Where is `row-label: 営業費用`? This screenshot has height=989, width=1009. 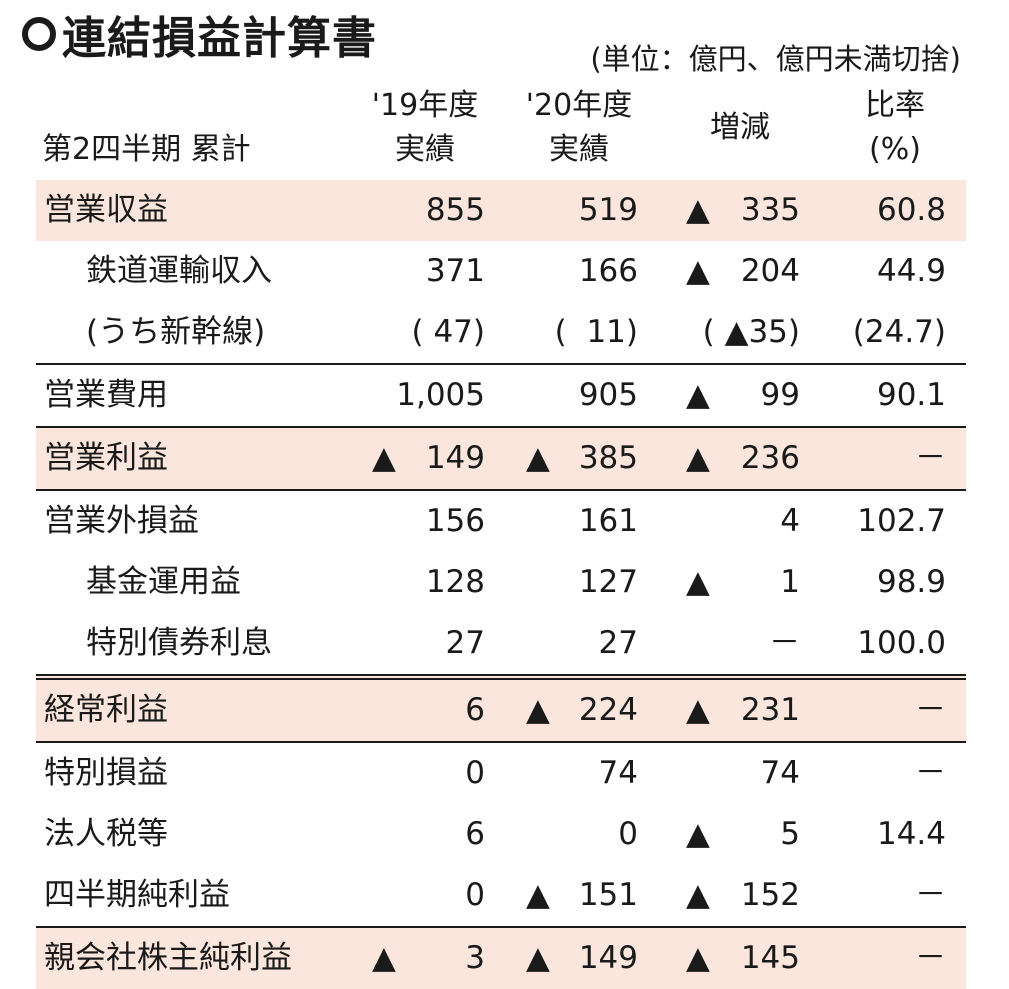
row-label: 営業費用 is located at coordinates (106, 395).